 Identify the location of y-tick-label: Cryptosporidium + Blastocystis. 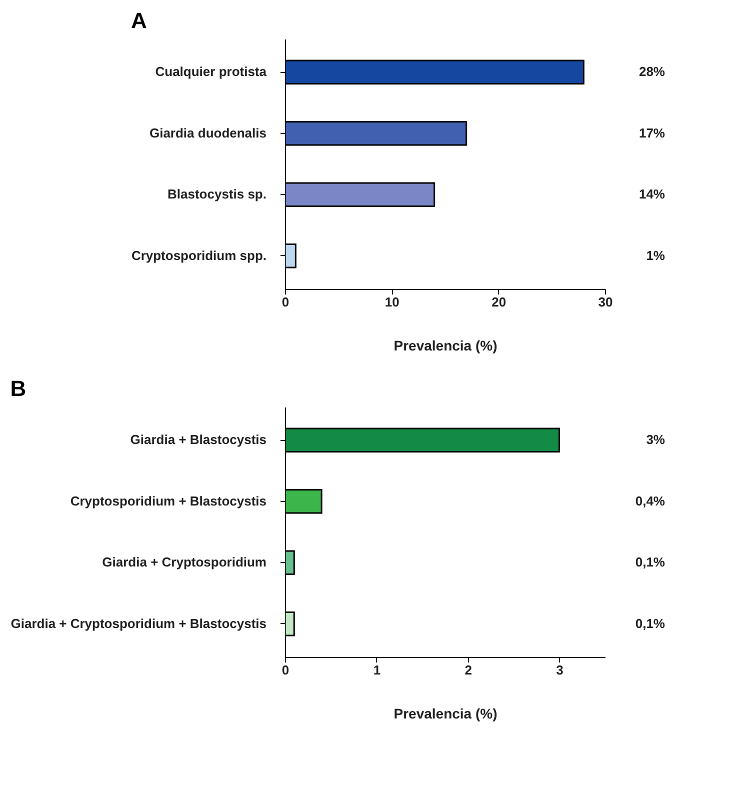
(168, 500).